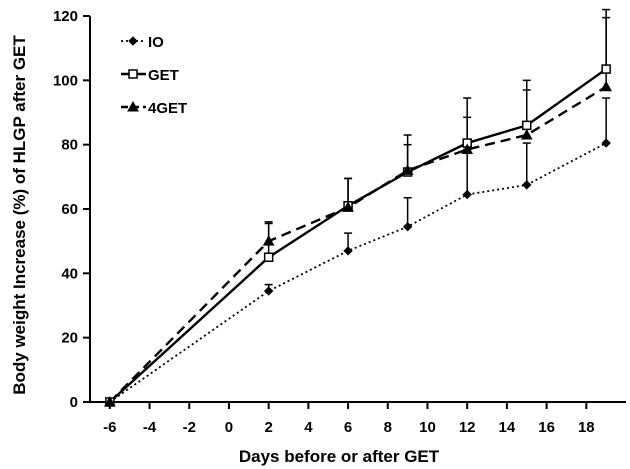 Image resolution: width=630 pixels, height=469 pixels. Describe the element at coordinates (388, 427) in the screenshot. I see `x-tick-label: 8` at that location.